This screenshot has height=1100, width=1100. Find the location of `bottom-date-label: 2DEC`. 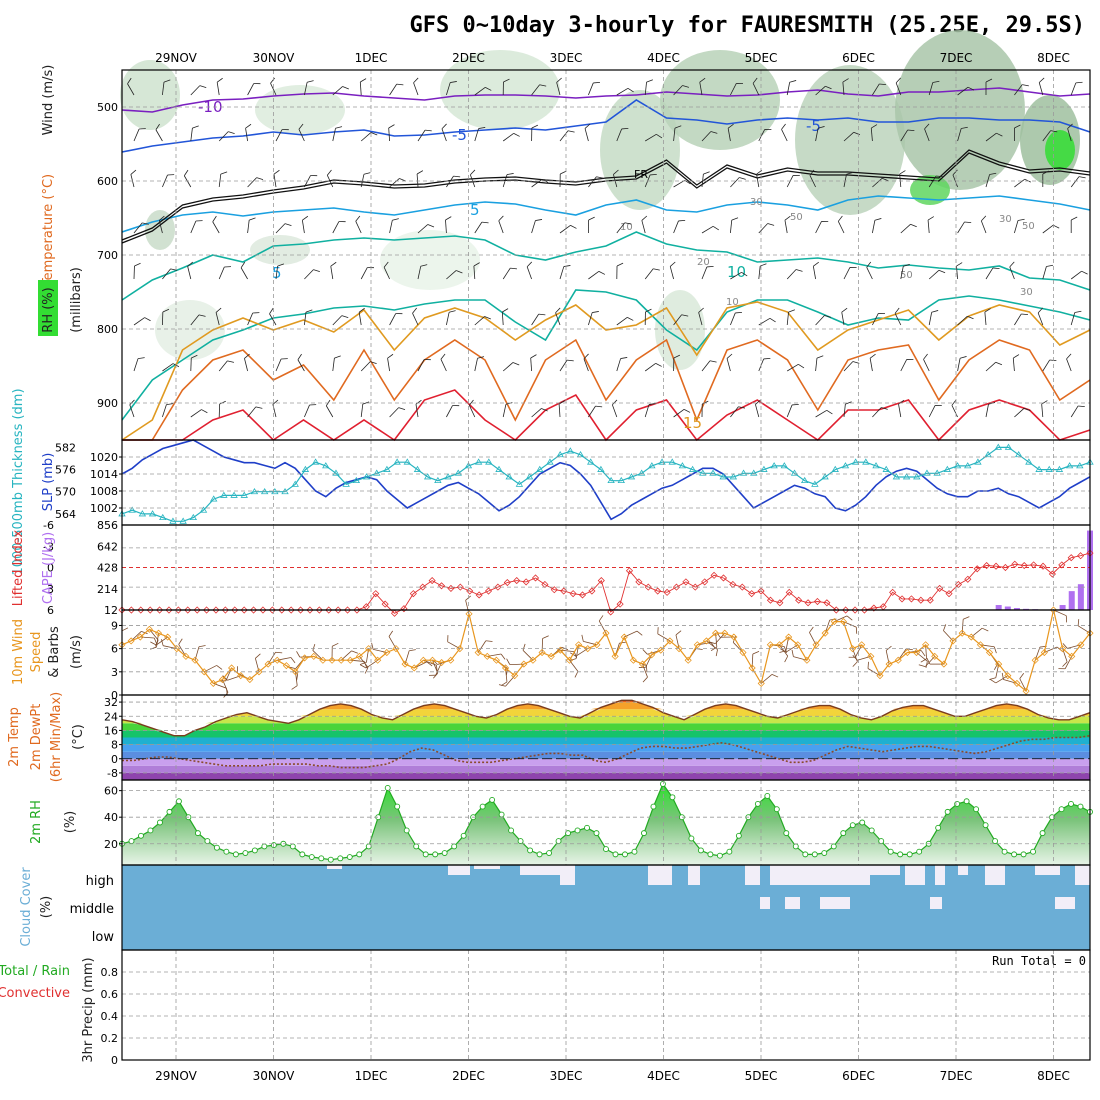

bottom-date-label: 2DEC is located at coordinates (468, 1076).